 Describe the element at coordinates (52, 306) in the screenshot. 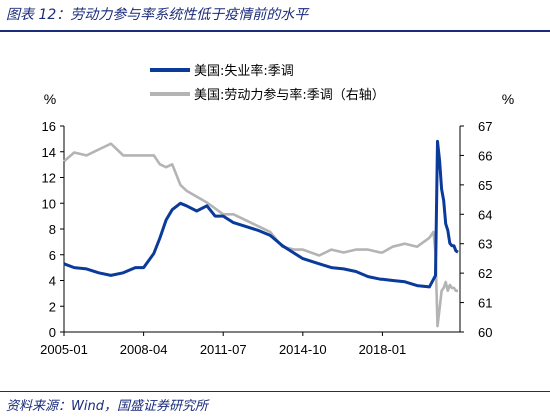

I see `left-tick-label: 2` at that location.